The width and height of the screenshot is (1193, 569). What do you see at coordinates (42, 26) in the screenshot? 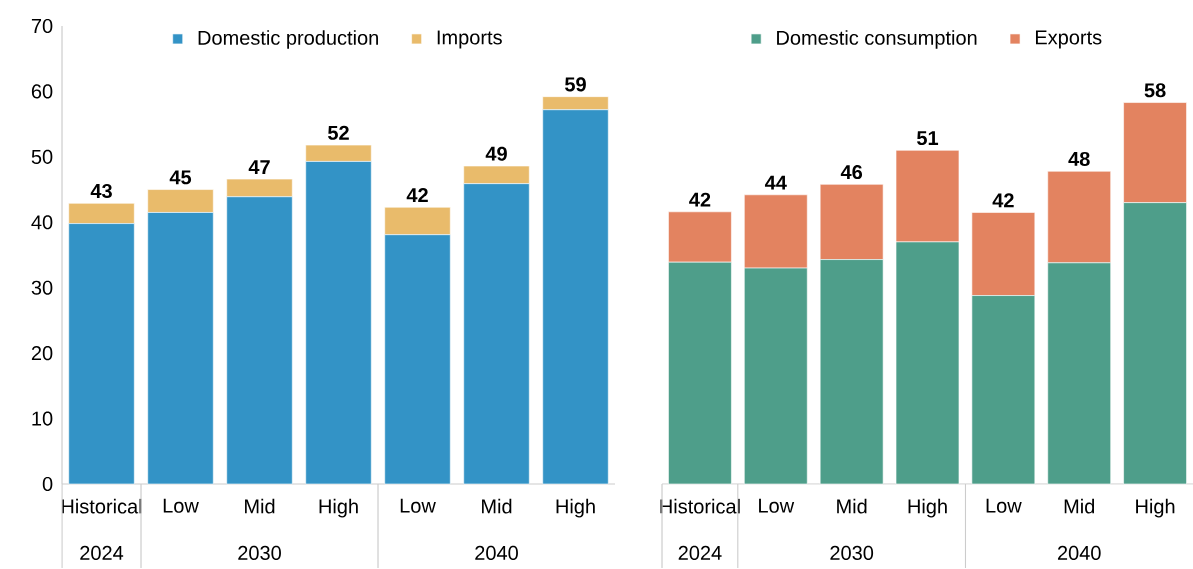
I see `y-tick-label: 70` at bounding box center [42, 26].